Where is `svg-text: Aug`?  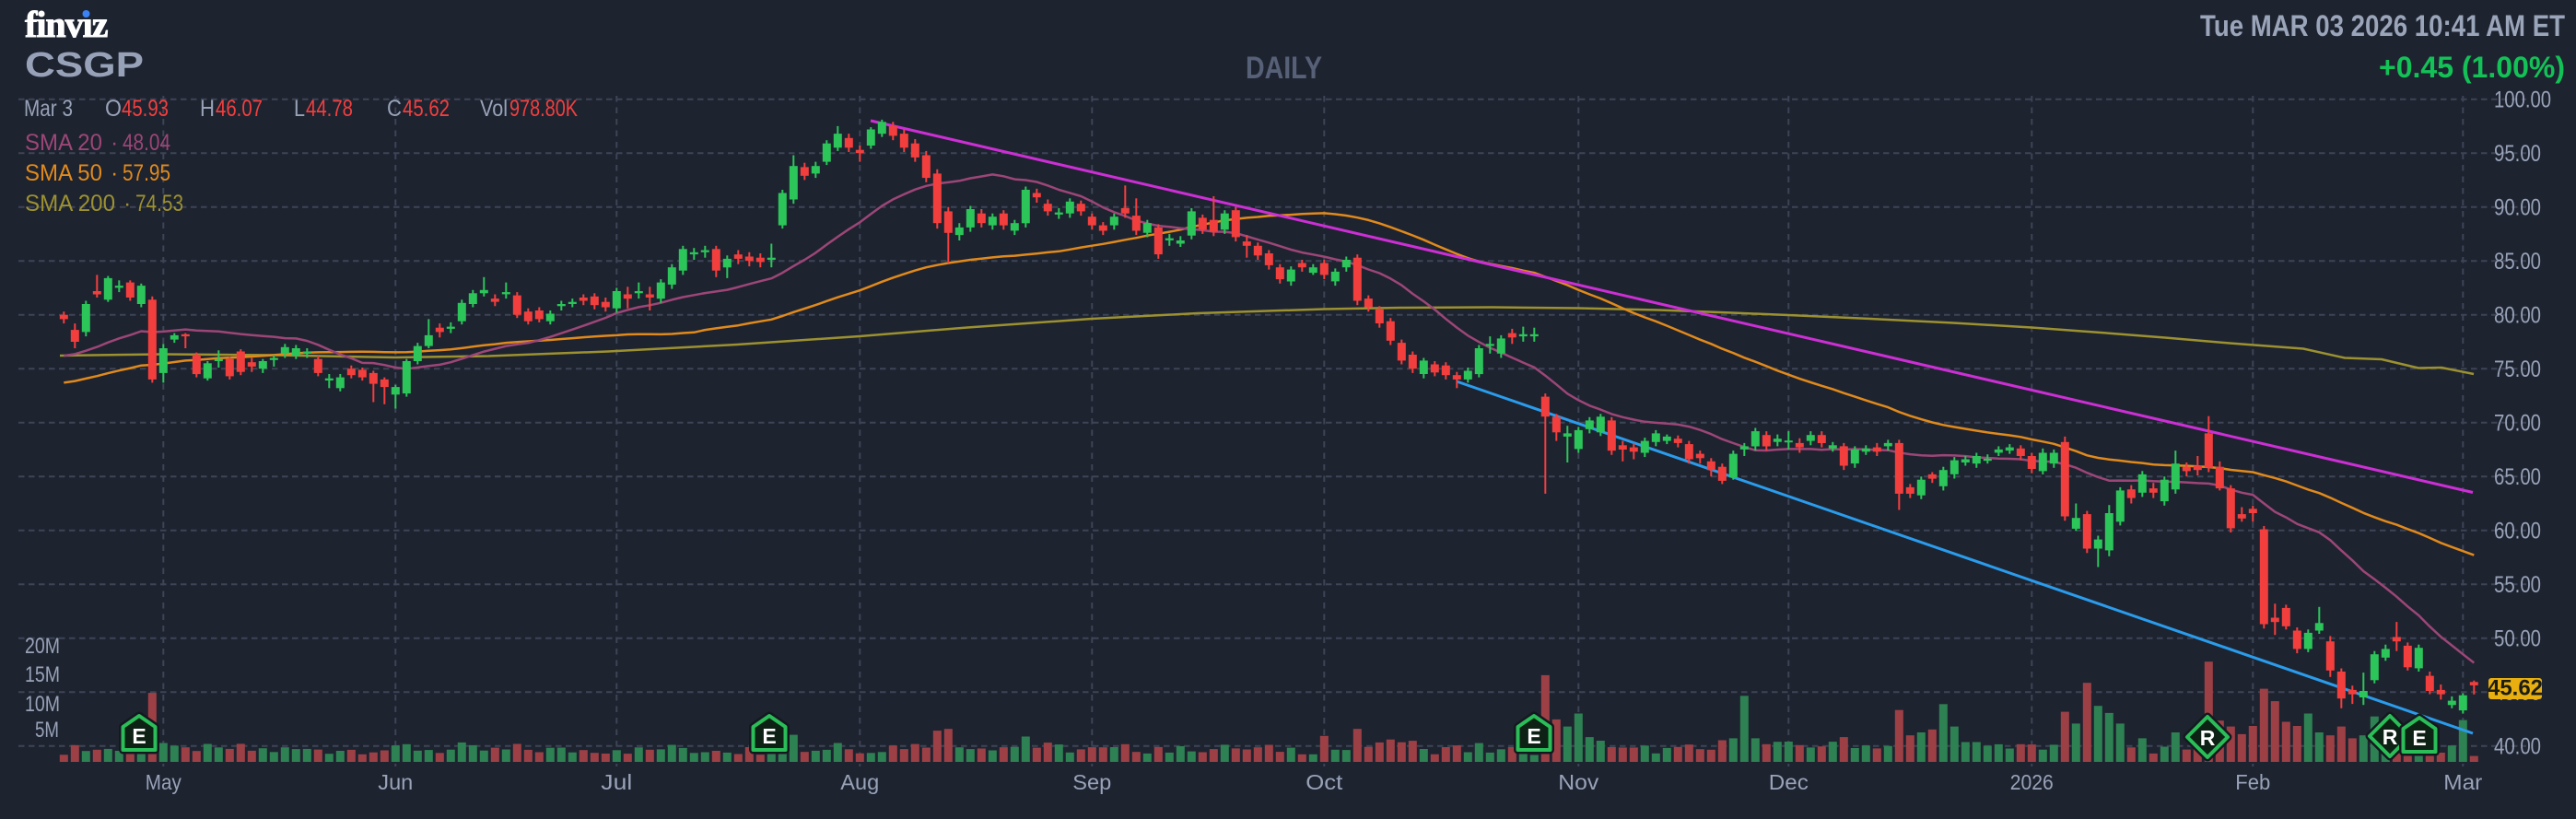 svg-text: Aug is located at coordinates (859, 782).